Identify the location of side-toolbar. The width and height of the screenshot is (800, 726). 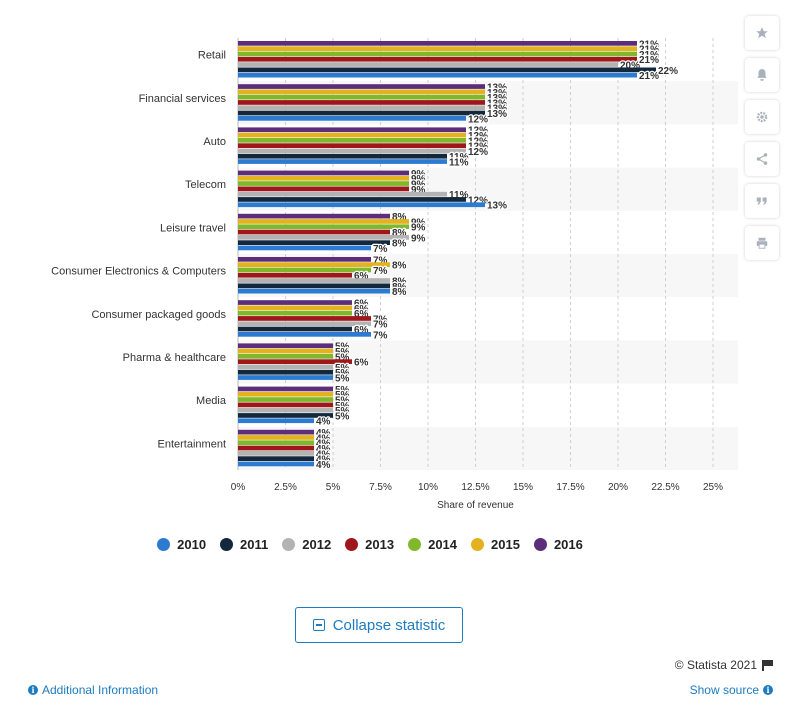
(763, 142).